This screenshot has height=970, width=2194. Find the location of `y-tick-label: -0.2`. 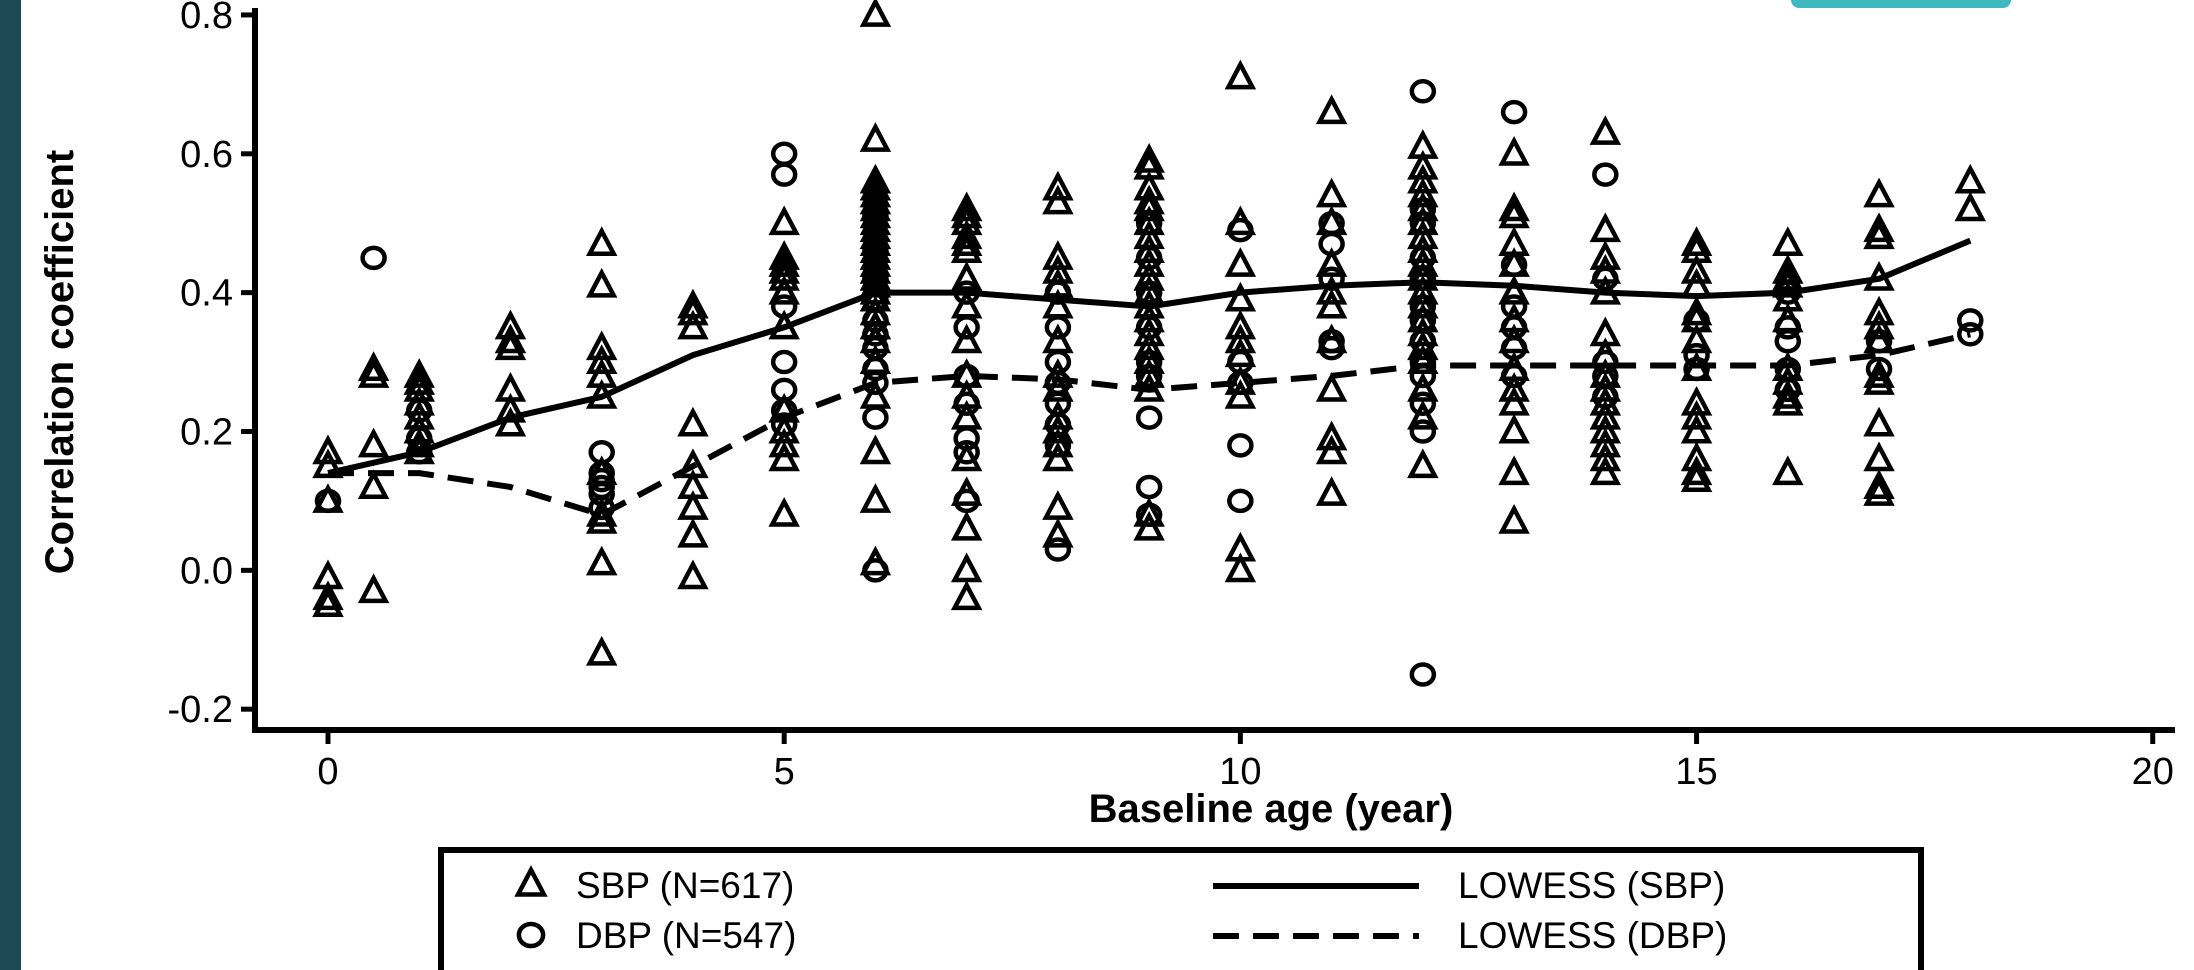

y-tick-label: -0.2 is located at coordinates (200, 710).